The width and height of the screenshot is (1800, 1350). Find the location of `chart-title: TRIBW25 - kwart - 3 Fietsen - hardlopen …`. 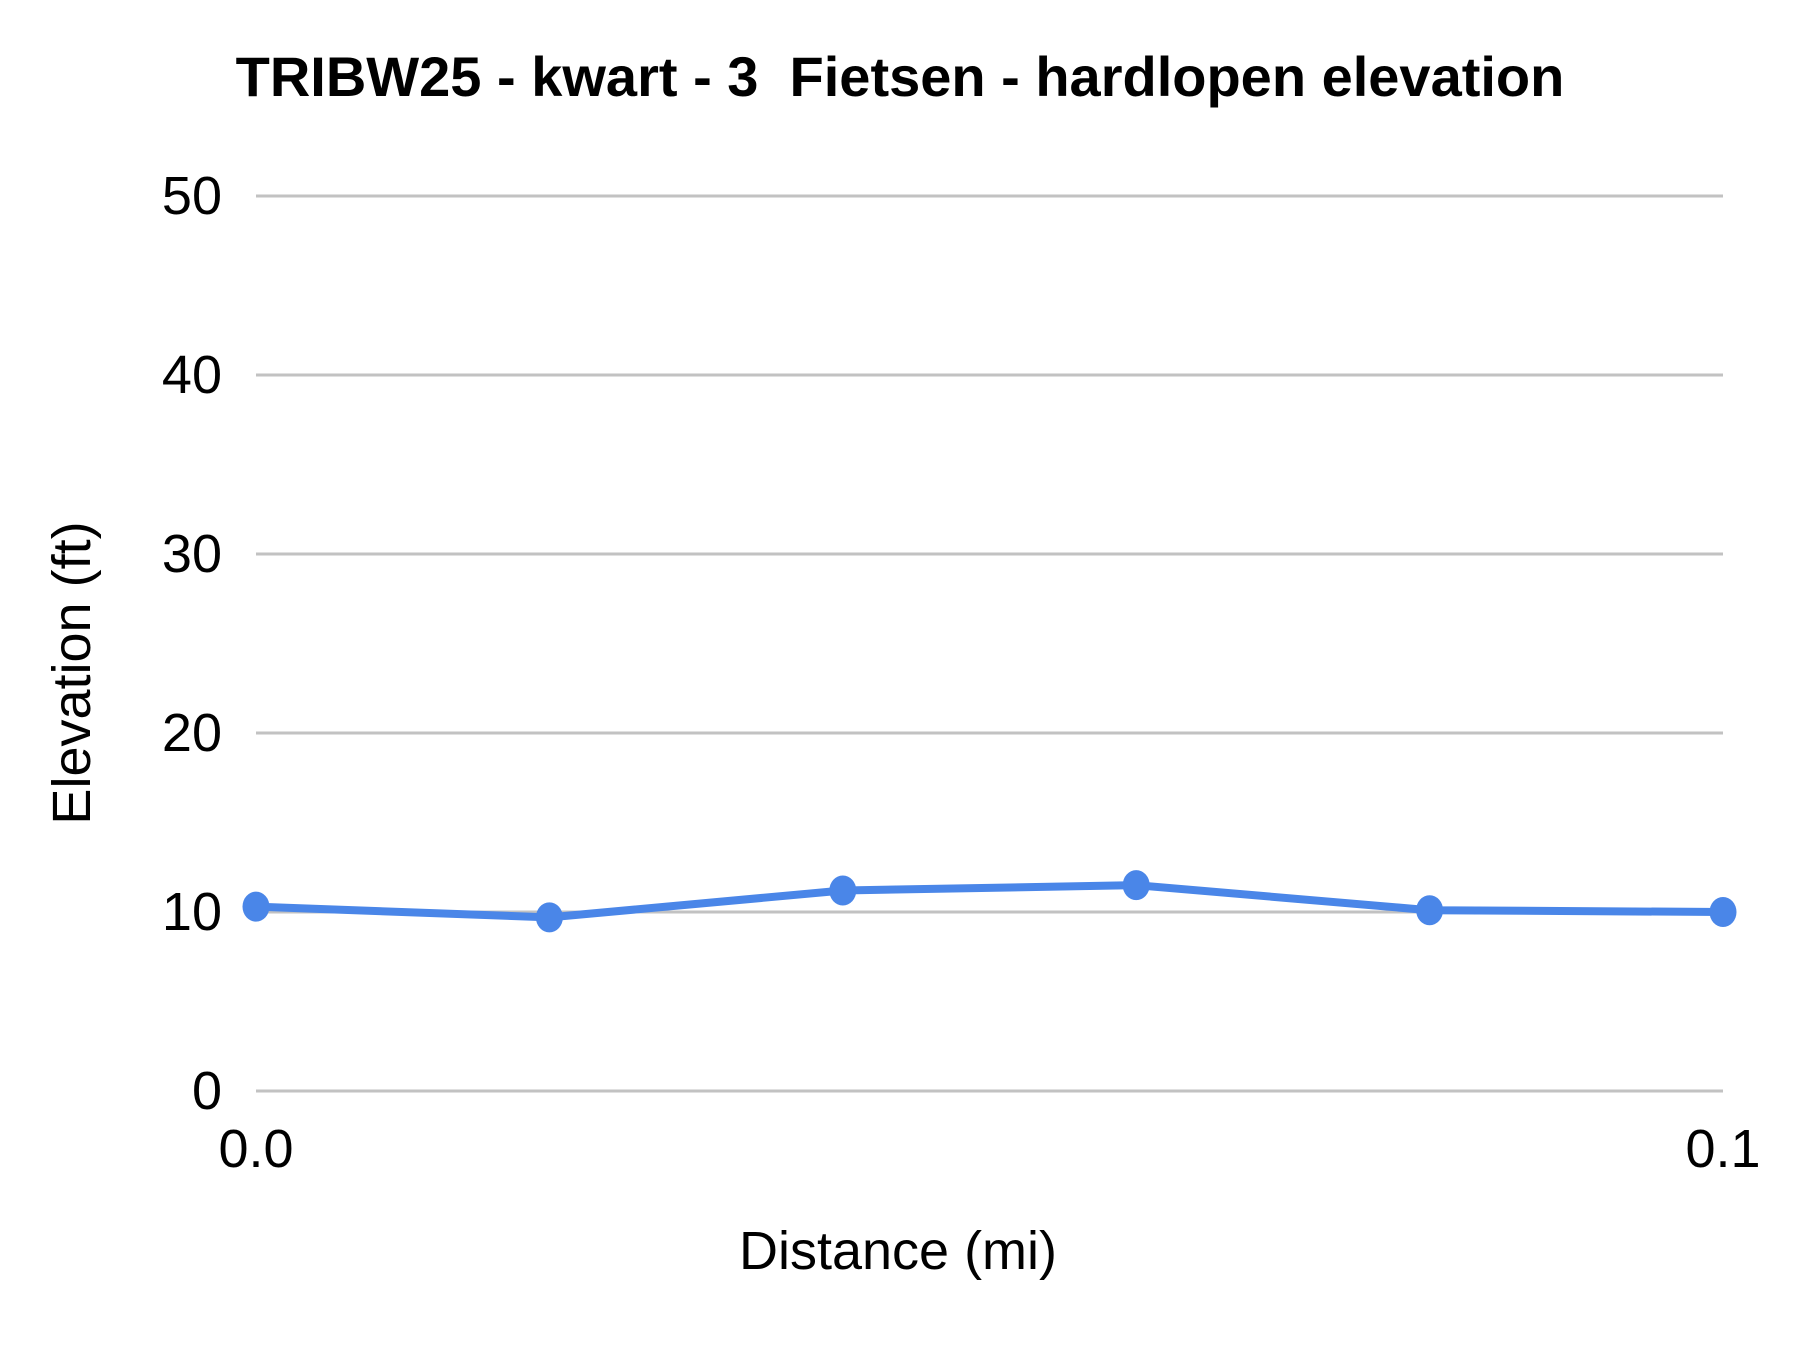

chart-title: TRIBW25 - kwart - 3 Fietsen - hardlopen … is located at coordinates (900, 76).